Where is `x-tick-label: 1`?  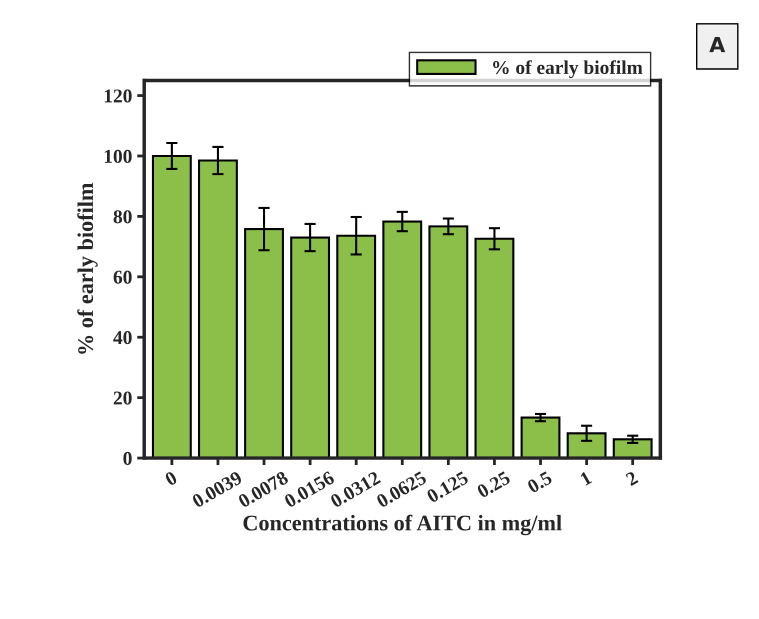 x-tick-label: 1 is located at coordinates (586, 478).